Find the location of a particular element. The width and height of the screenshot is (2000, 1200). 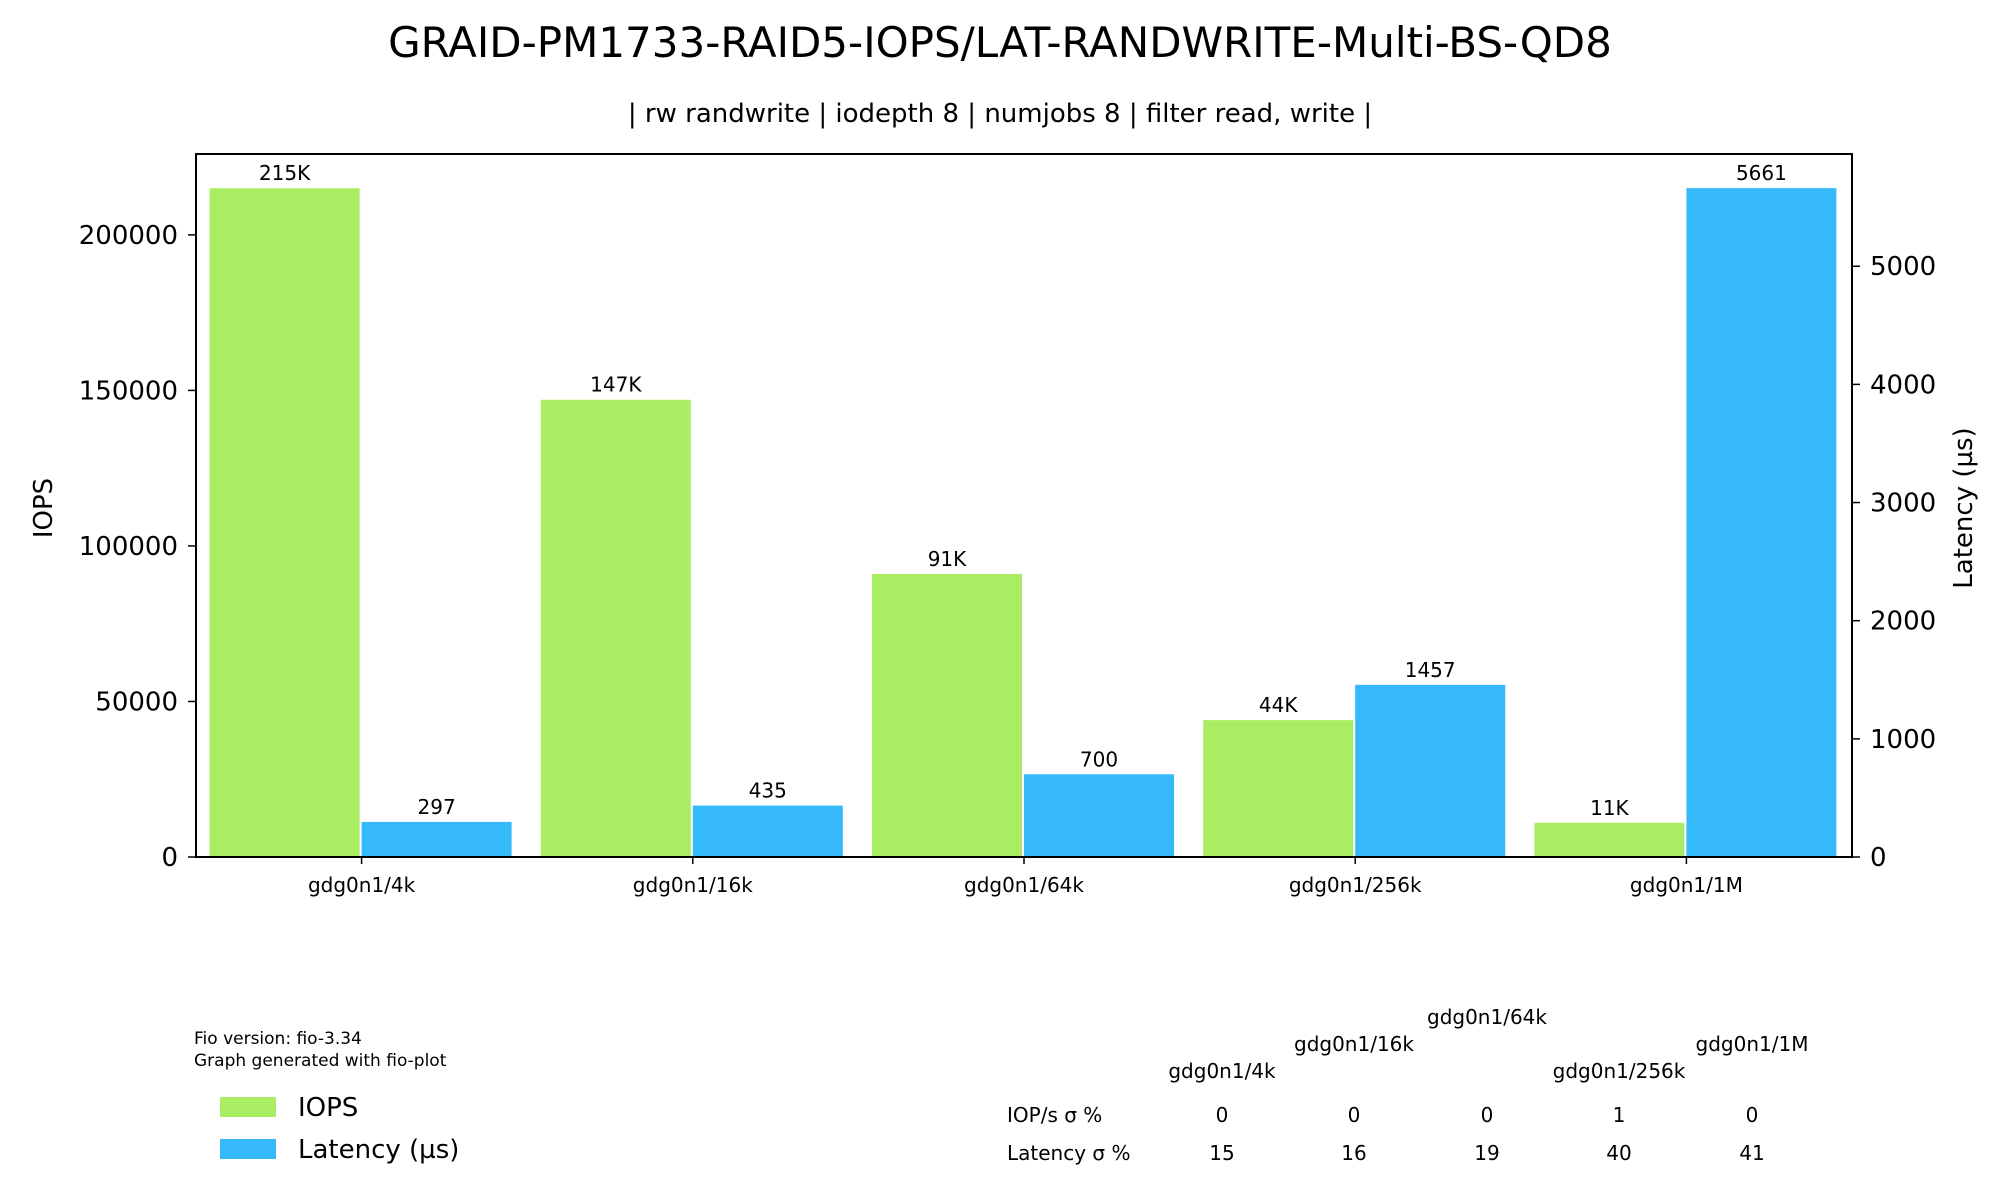

y2-tick-label: 1000 is located at coordinates (1903, 740).